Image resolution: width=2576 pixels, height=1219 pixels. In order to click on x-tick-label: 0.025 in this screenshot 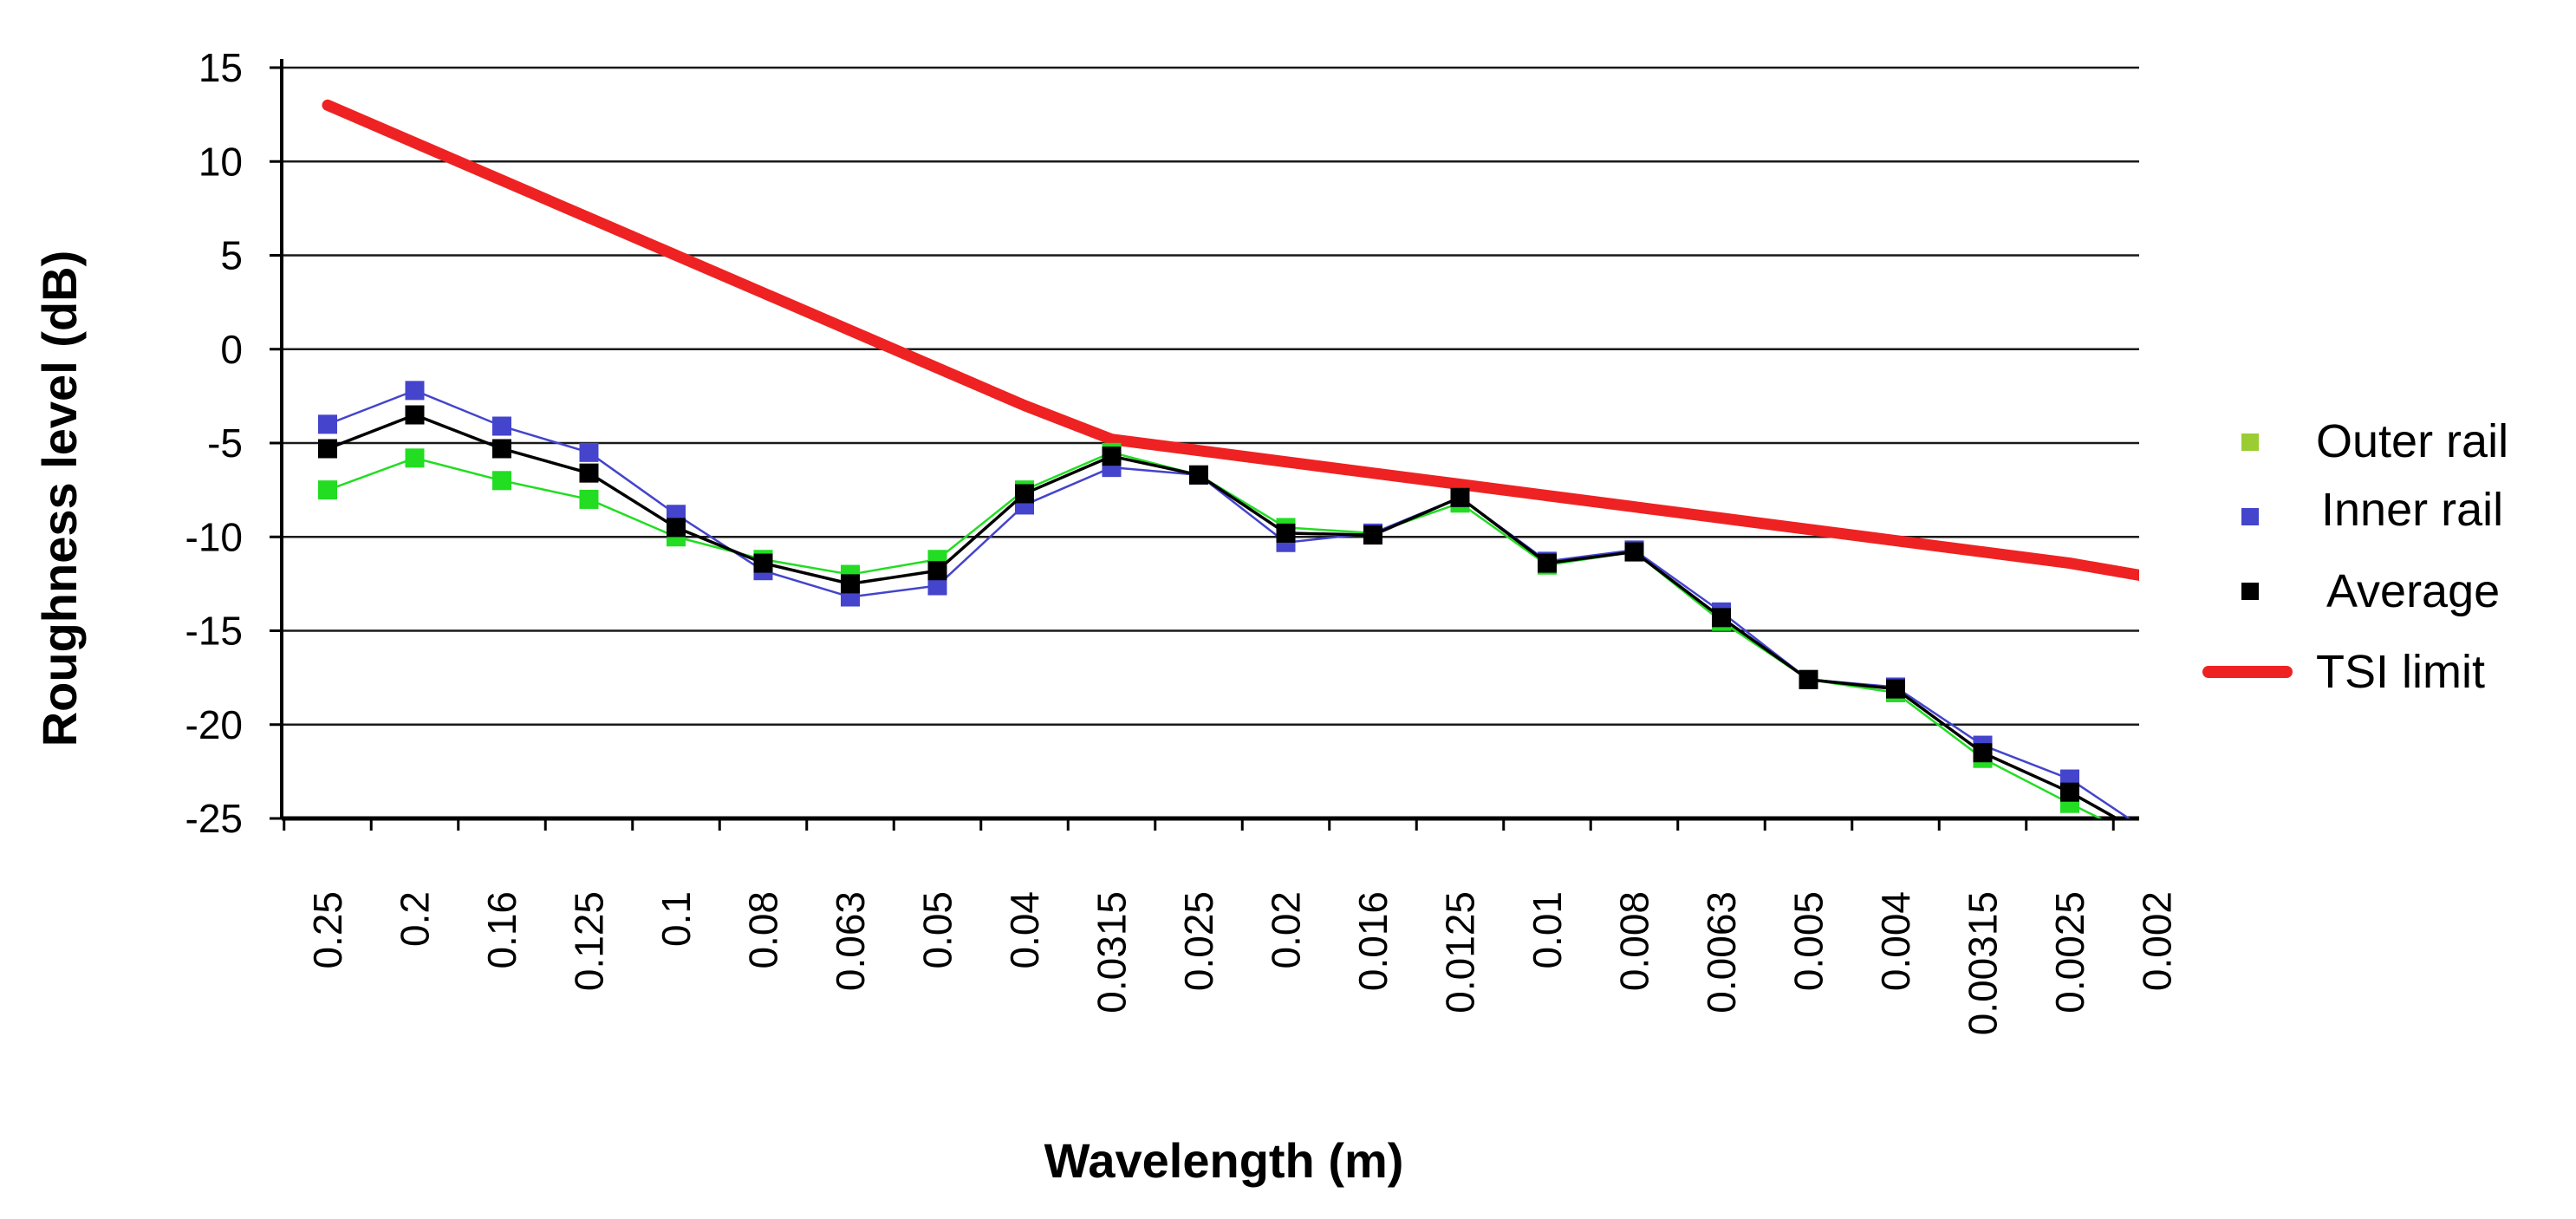, I will do `click(1198, 941)`.